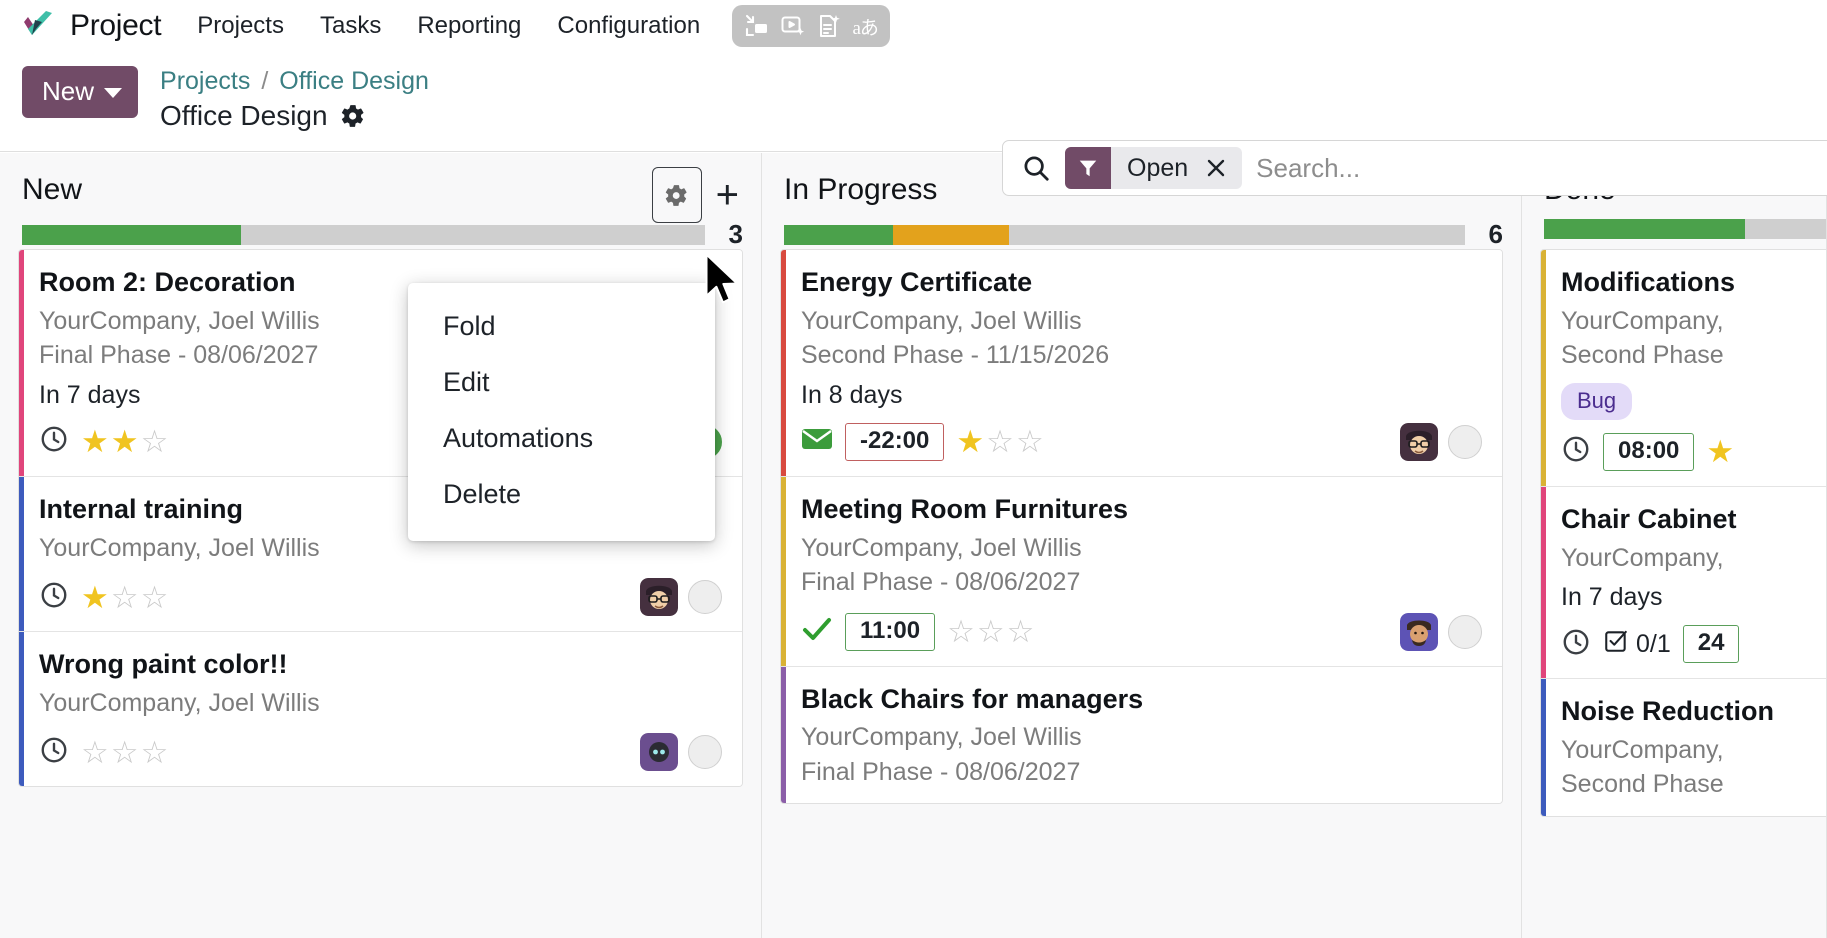 The height and width of the screenshot is (938, 1827). I want to click on time-badge: 24, so click(1711, 644).